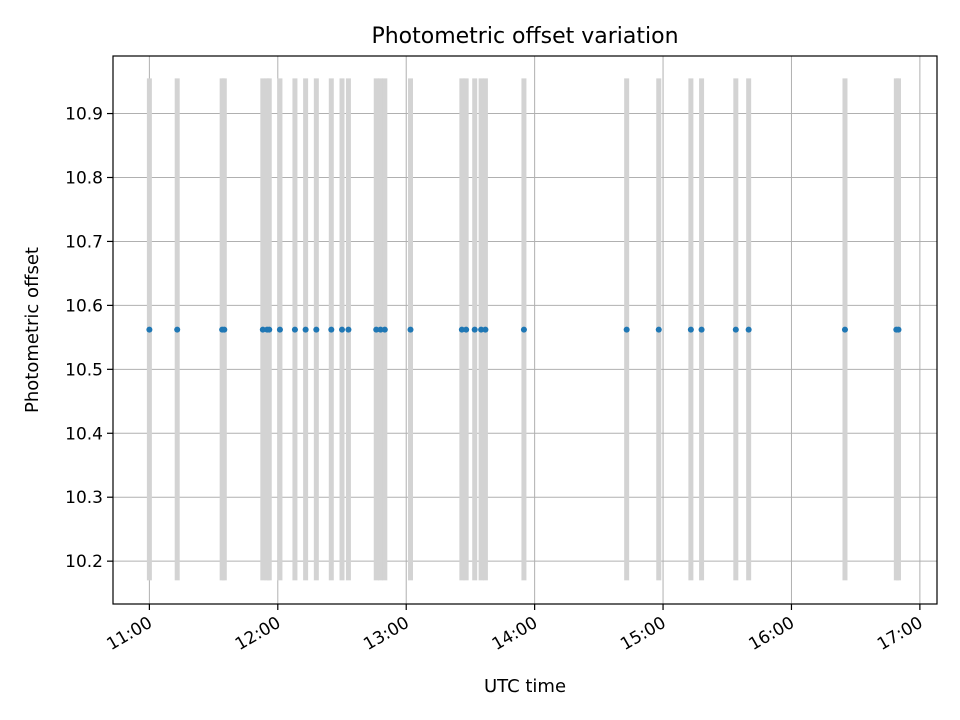  I want to click on data-points, so click(524, 329).